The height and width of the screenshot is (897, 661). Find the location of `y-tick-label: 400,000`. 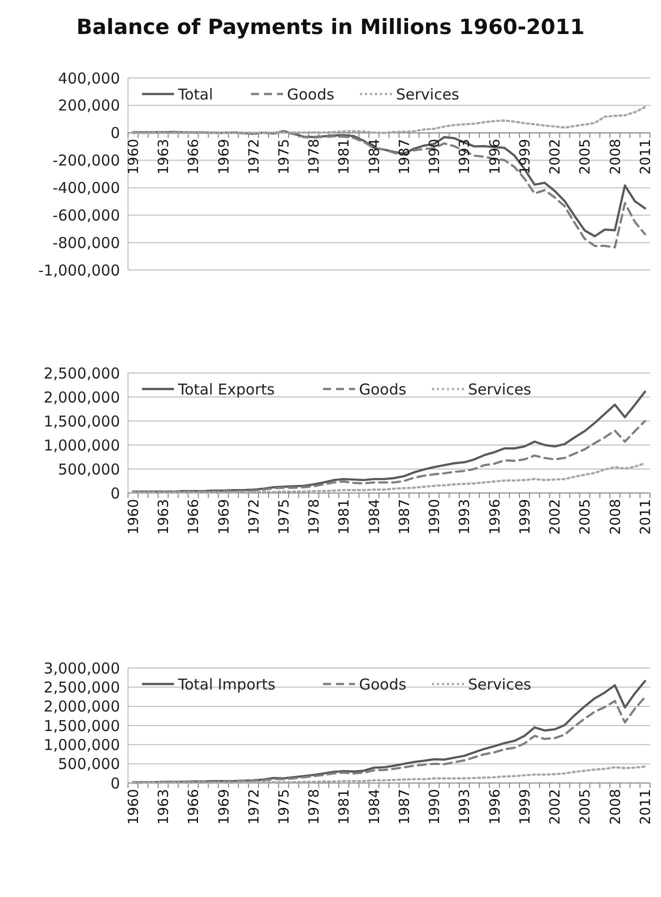

y-tick-label: 400,000 is located at coordinates (89, 78).